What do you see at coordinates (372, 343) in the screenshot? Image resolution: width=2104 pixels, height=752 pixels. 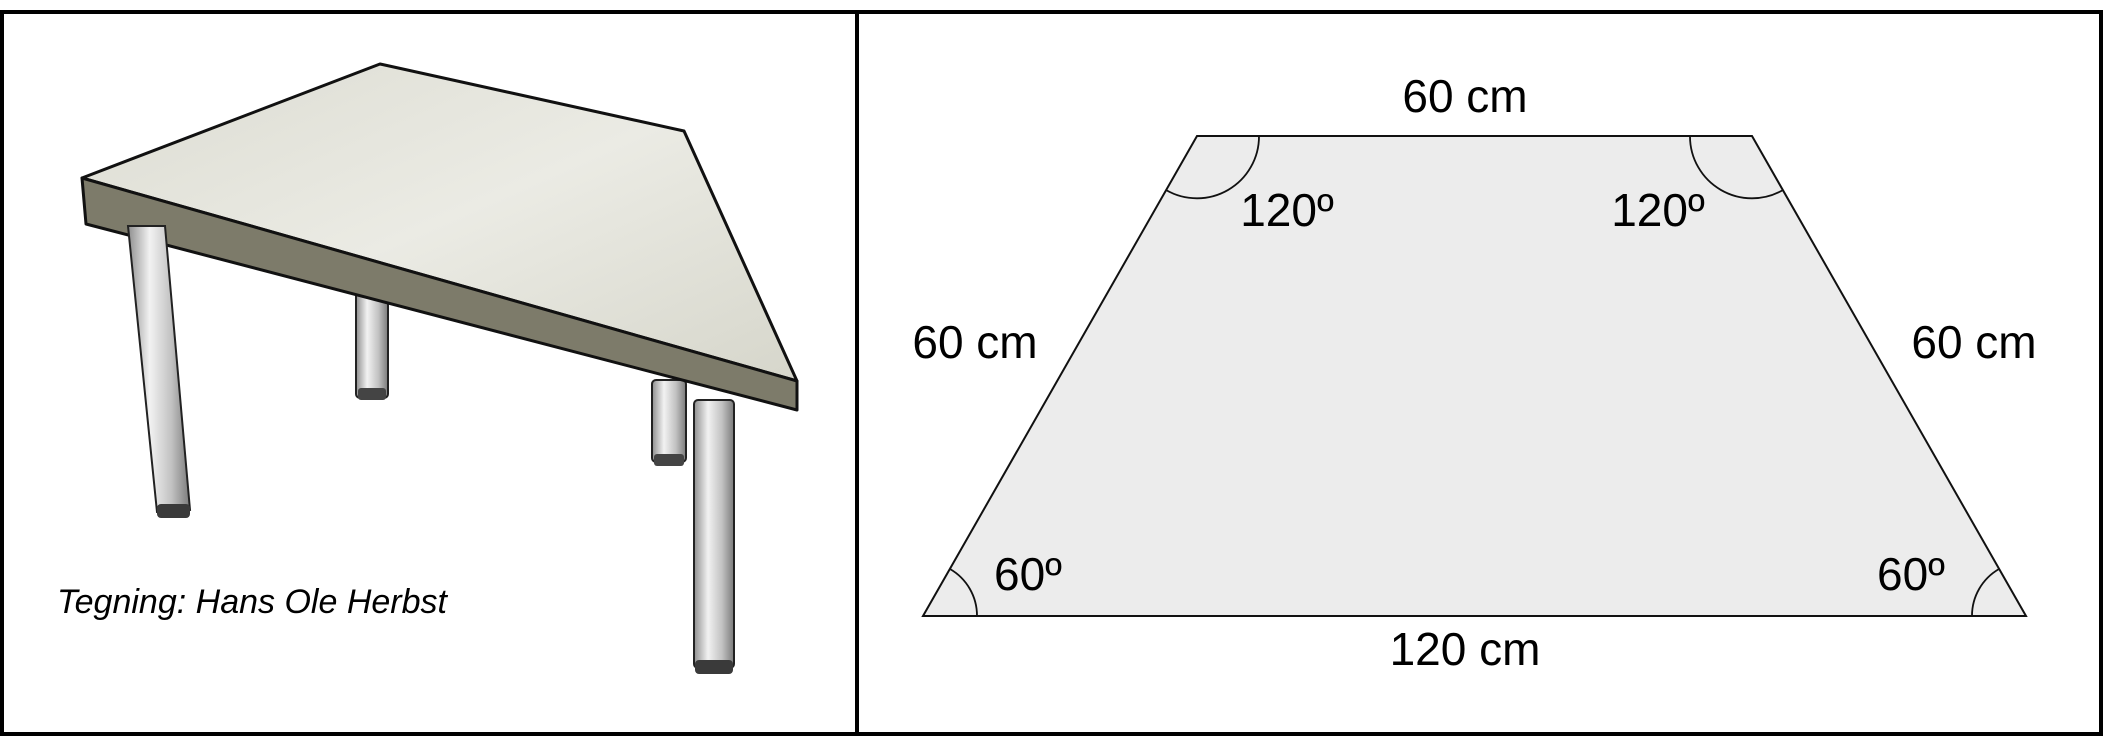 I see `table-leg-back-left` at bounding box center [372, 343].